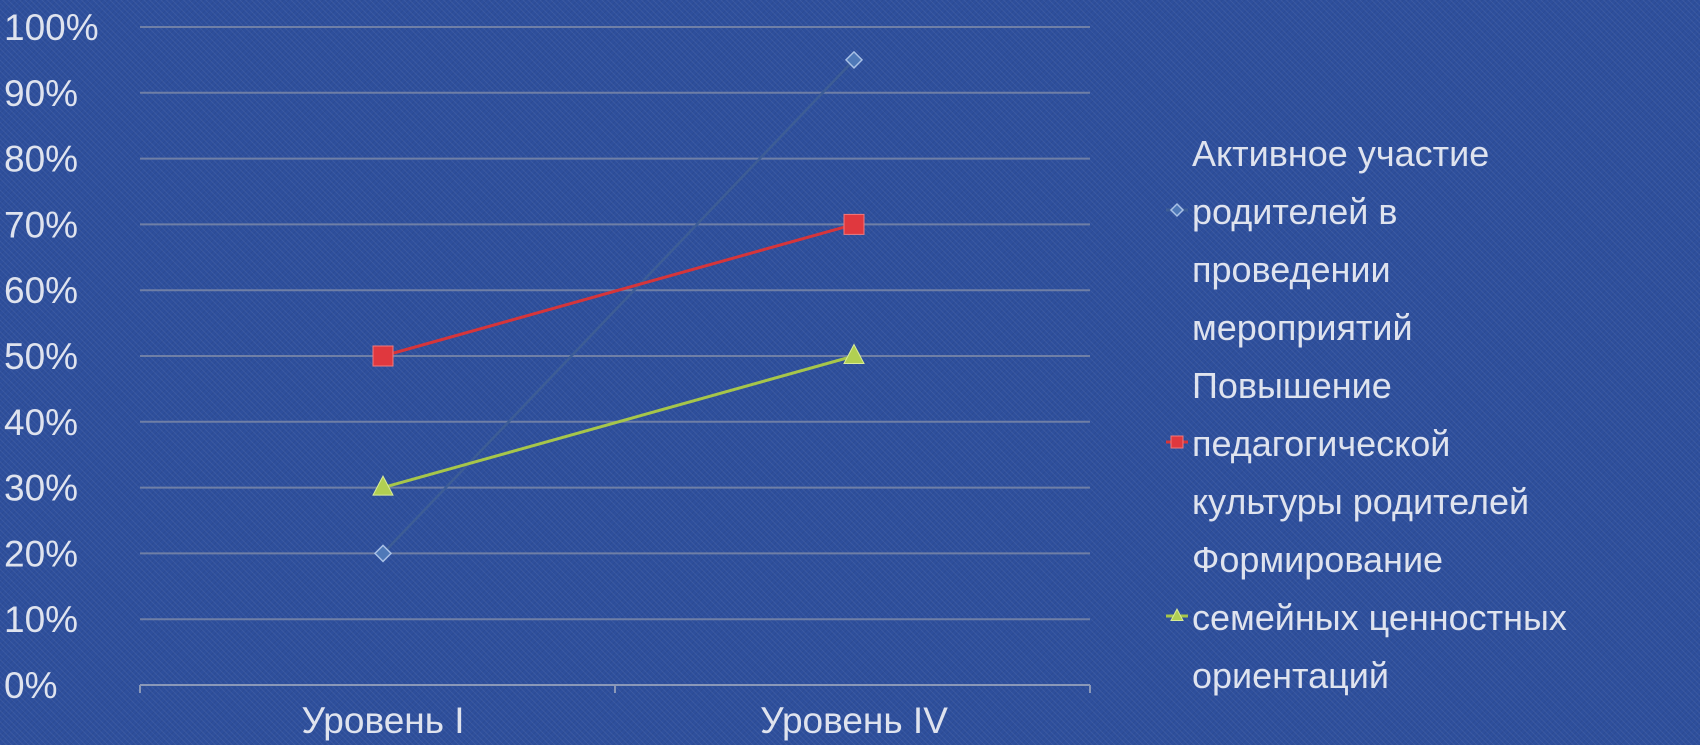 This screenshot has width=1700, height=745. Describe the element at coordinates (41, 422) in the screenshot. I see `y-tick-label: 40%` at that location.